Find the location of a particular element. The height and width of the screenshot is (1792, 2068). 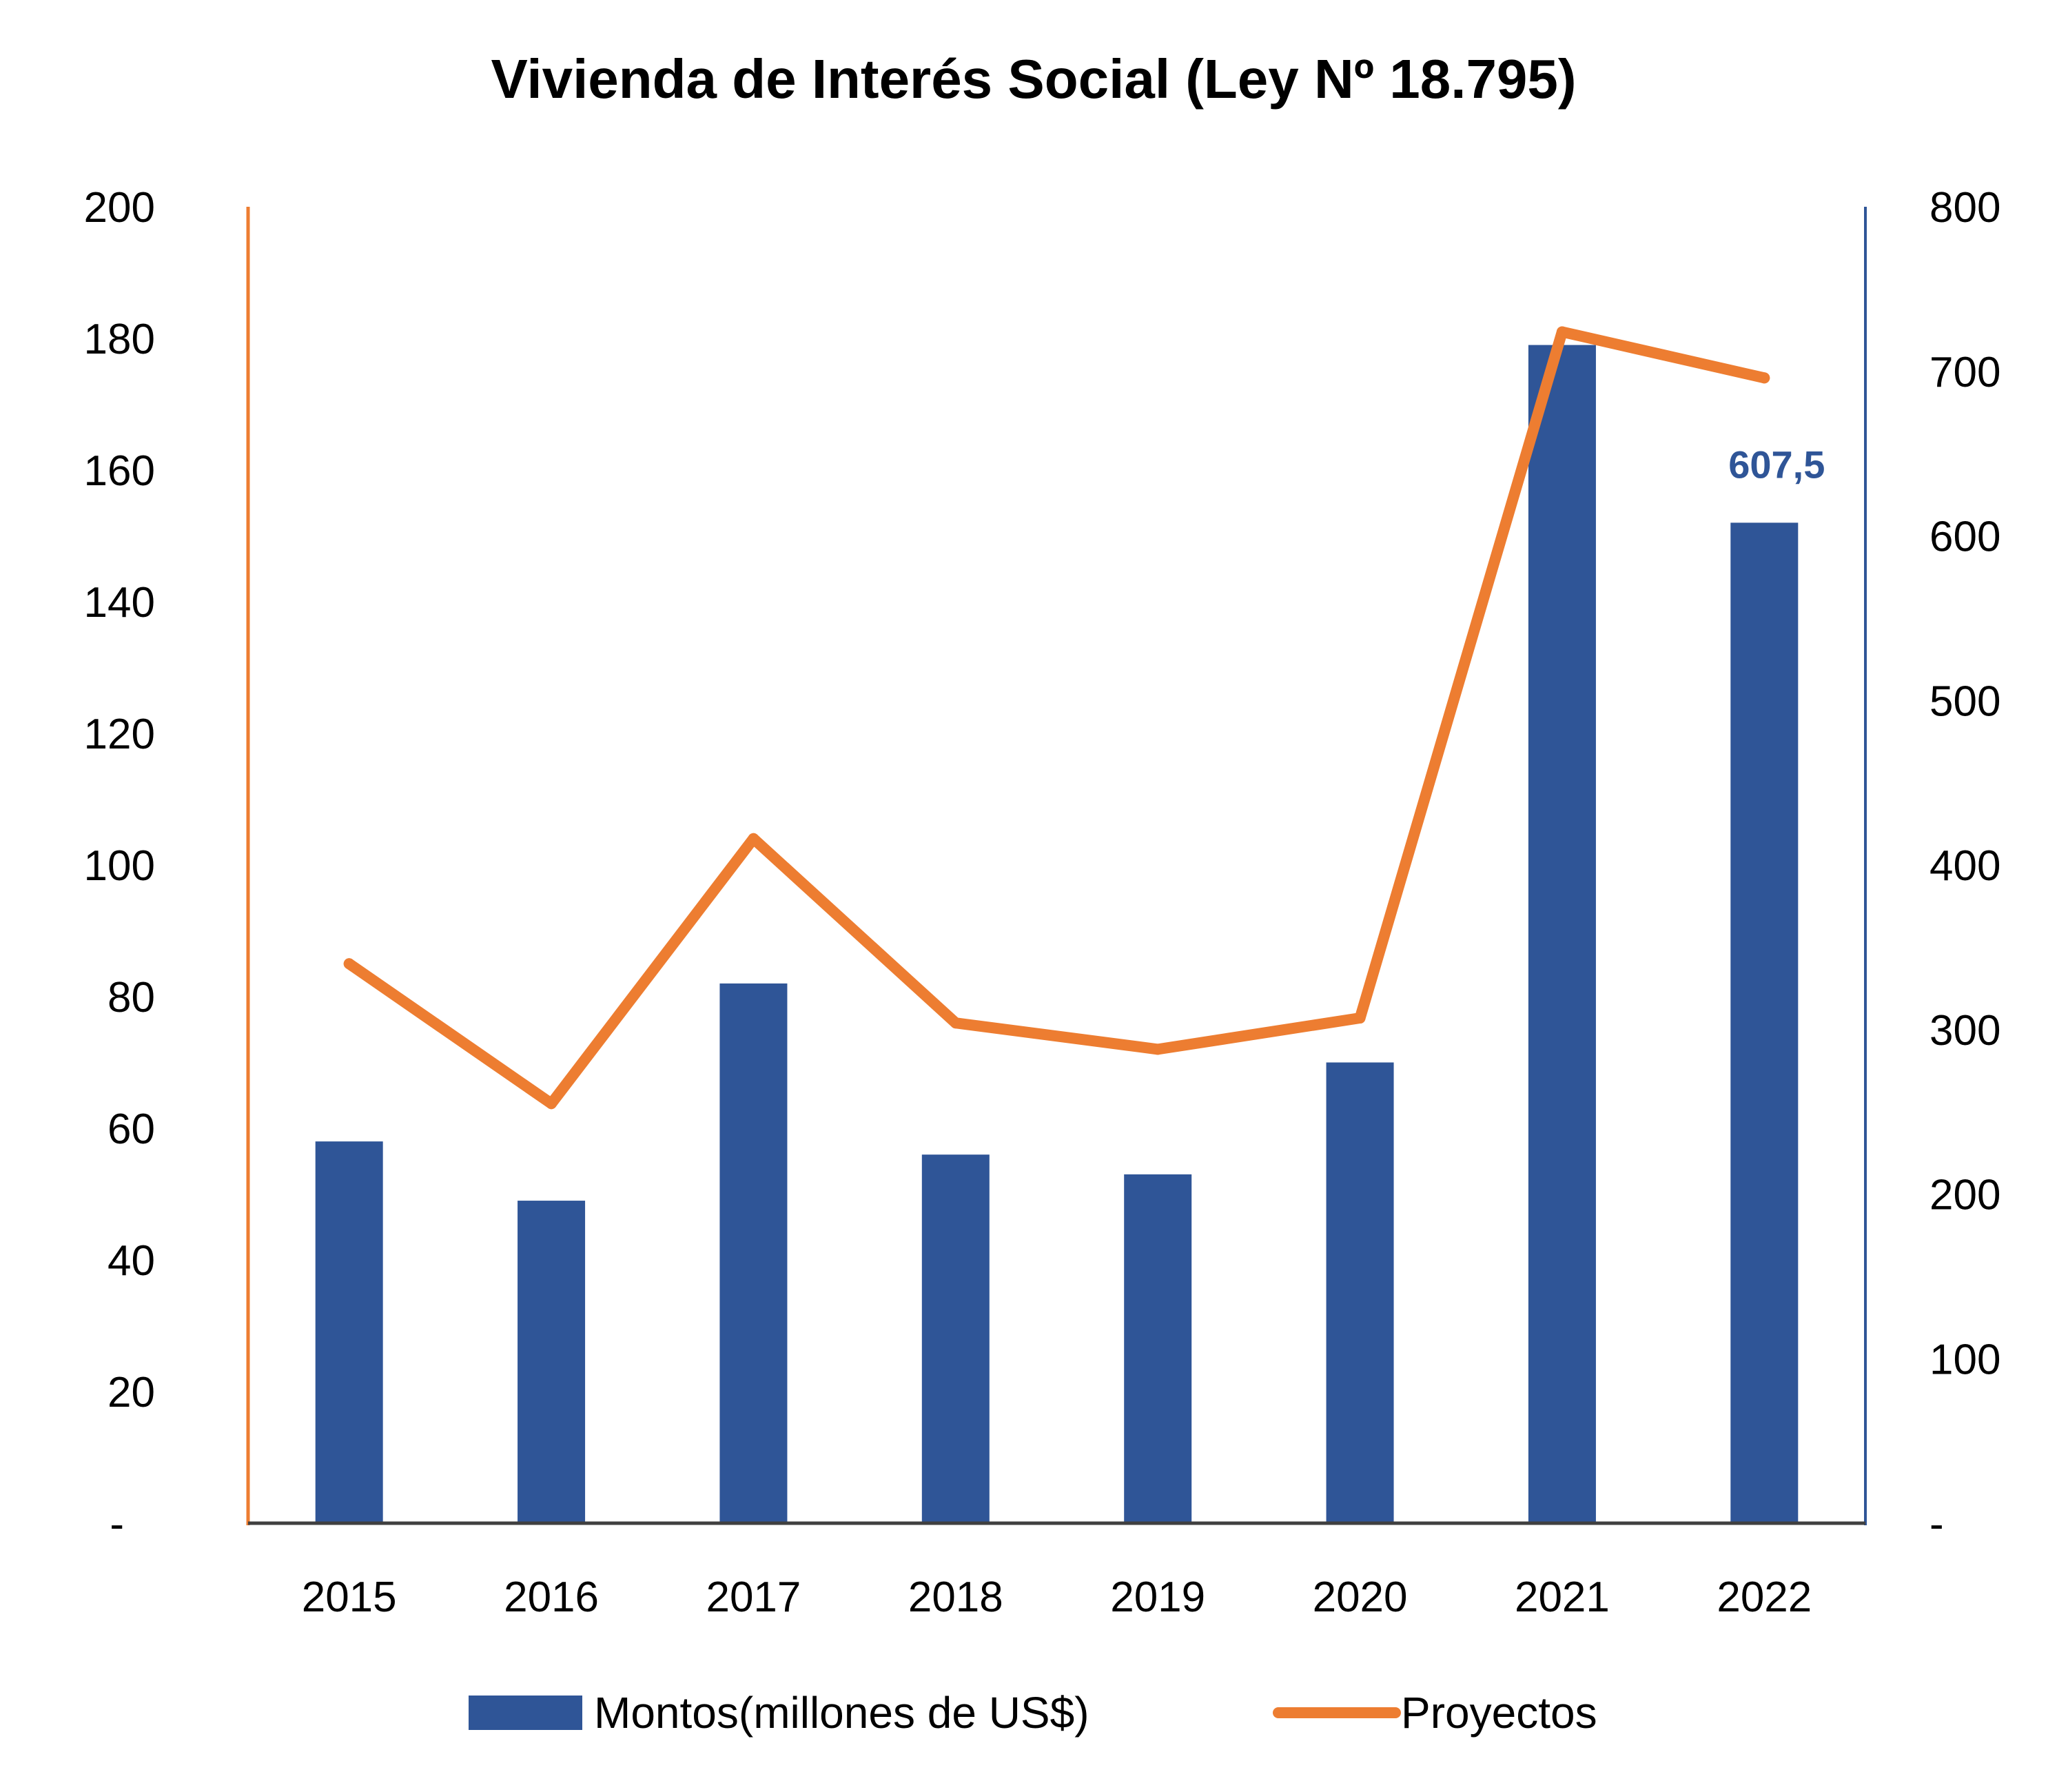

right-tick-label: 600 is located at coordinates (1965, 537).